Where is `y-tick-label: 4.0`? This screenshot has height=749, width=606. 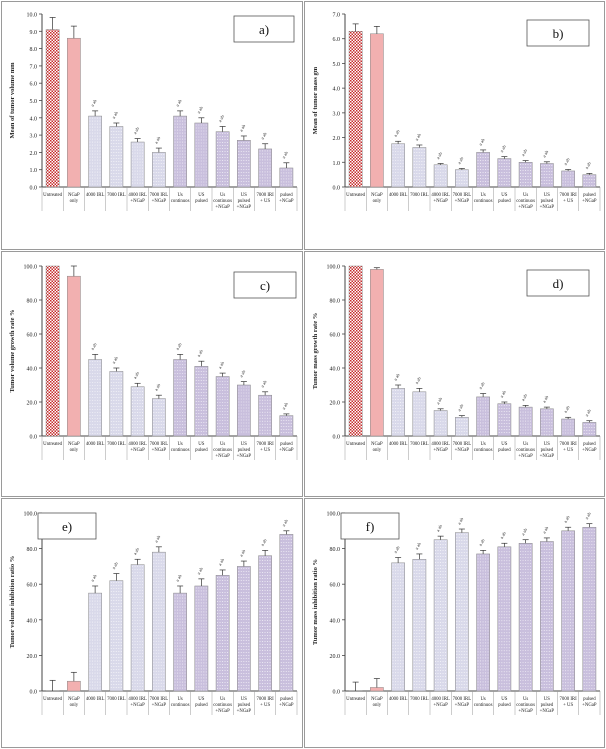
y-tick-label: 4.0 is located at coordinates (337, 90).